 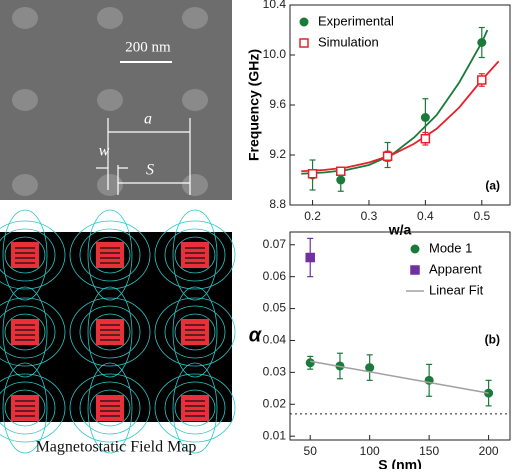 What do you see at coordinates (311, 451) in the screenshot?
I see `x-tick-label: 50` at bounding box center [311, 451].